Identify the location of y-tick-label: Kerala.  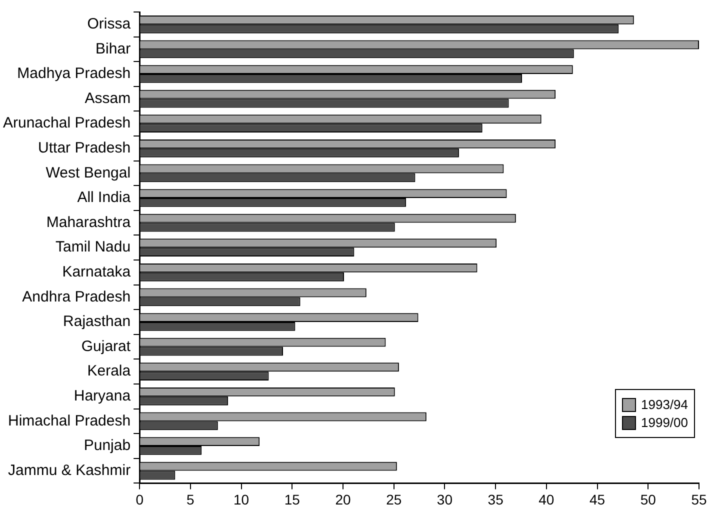
(109, 371).